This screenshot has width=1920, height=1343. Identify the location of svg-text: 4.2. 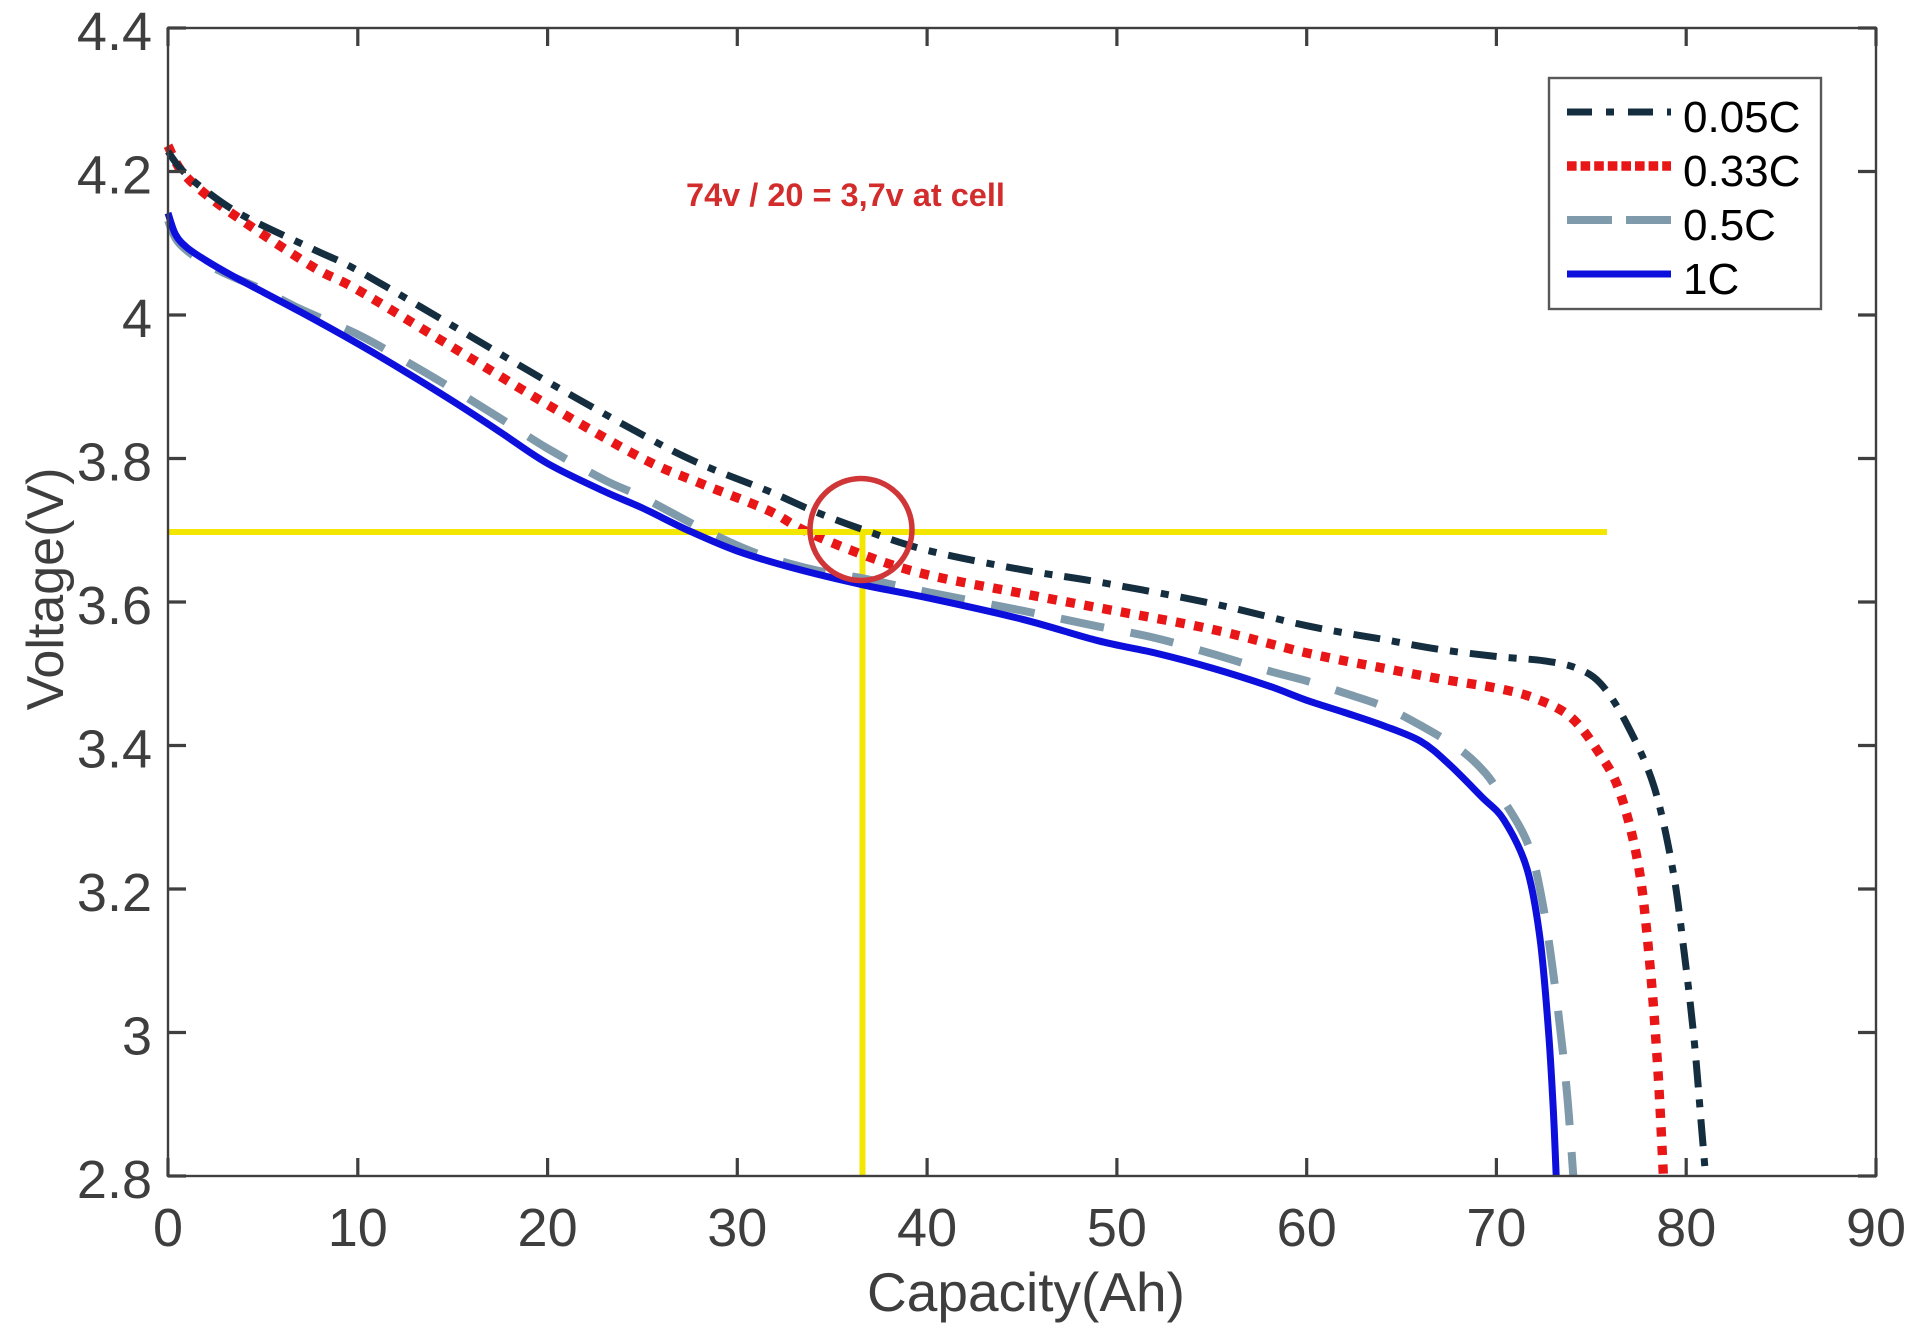
(114, 176).